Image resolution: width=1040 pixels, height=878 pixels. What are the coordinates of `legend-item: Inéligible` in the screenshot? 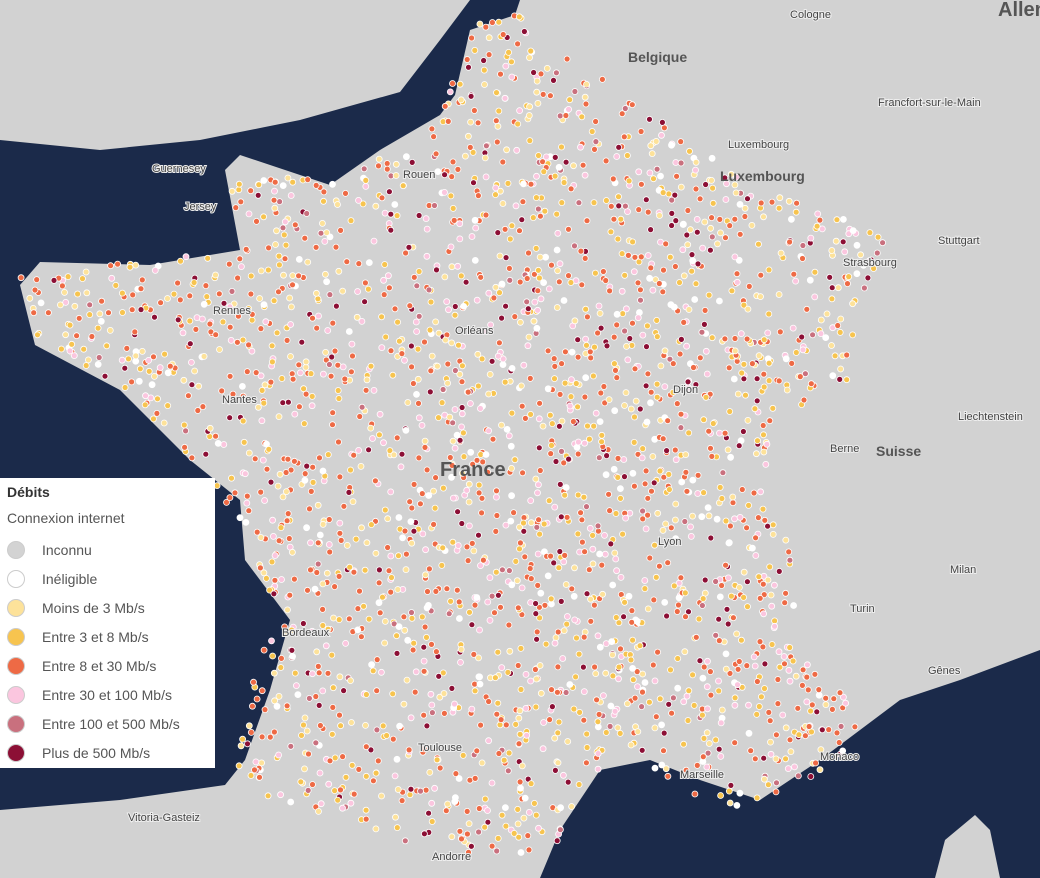 It's located at (52, 579).